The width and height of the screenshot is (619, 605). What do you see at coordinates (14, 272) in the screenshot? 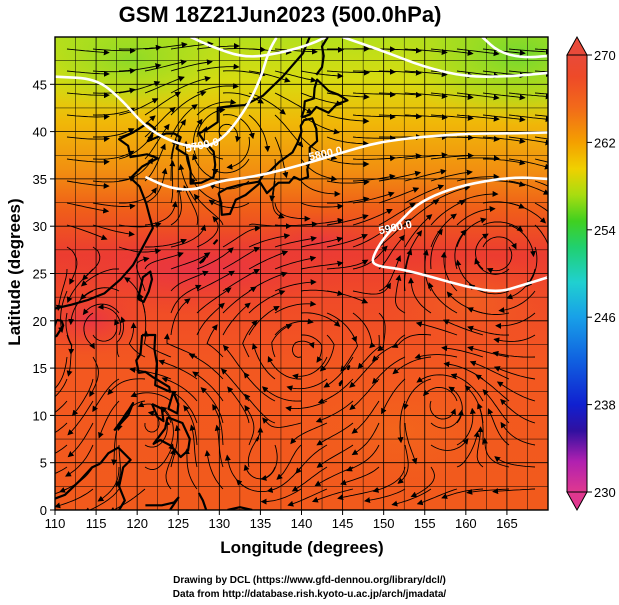
I see `y-axis-label: Latitude (degrees)` at bounding box center [14, 272].